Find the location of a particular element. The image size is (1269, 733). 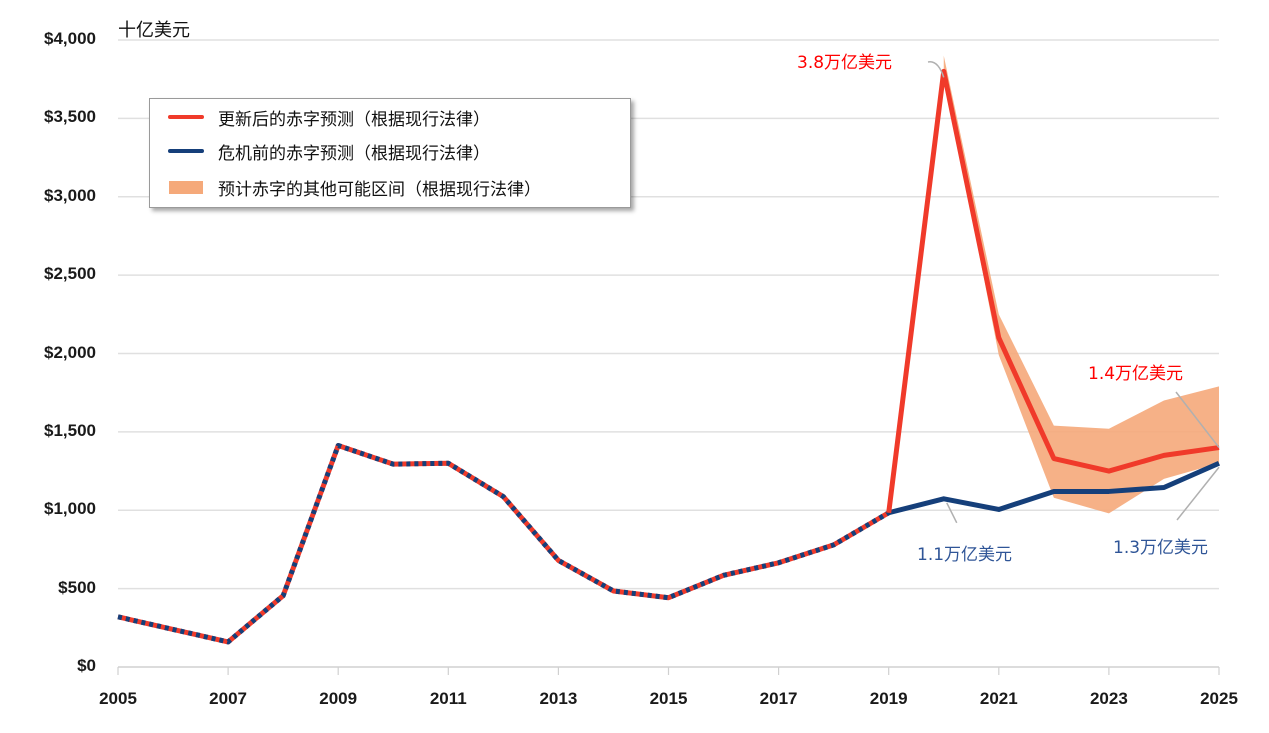

legend-item-precrisis: 危机前的赤字预测（根据现行法律） is located at coordinates (320, 151).